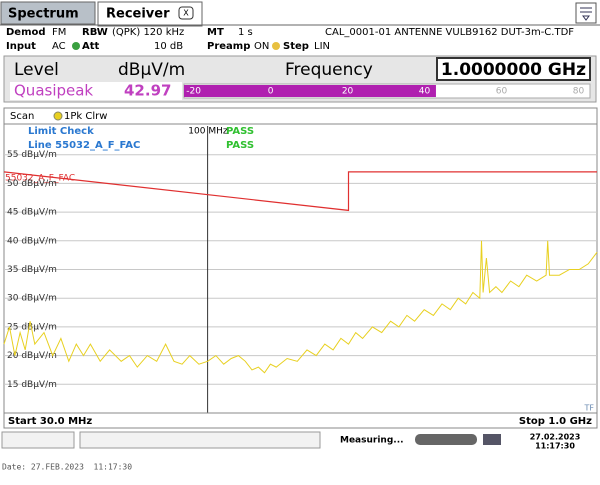 The width and height of the screenshot is (600, 485). I want to click on start-label: Start 30.0 MHz, so click(50, 421).